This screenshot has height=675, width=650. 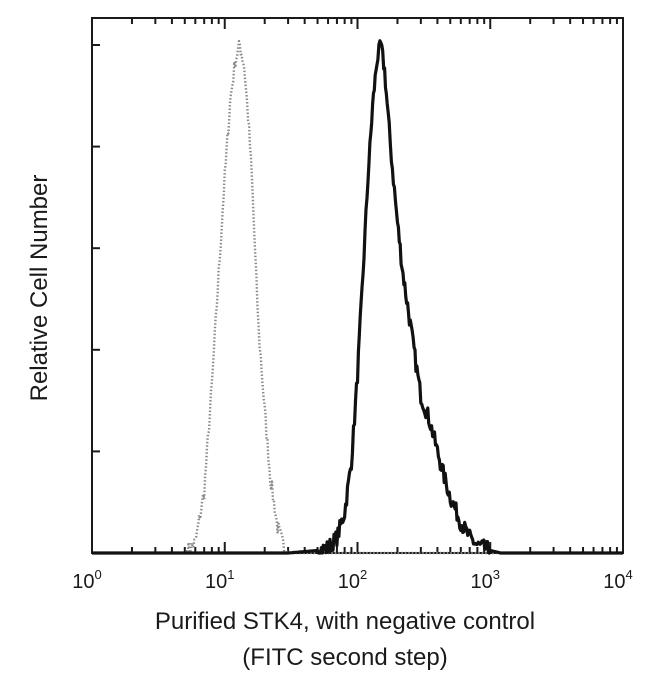 What do you see at coordinates (86, 580) in the screenshot?
I see `x-tick-label: 10⁰` at bounding box center [86, 580].